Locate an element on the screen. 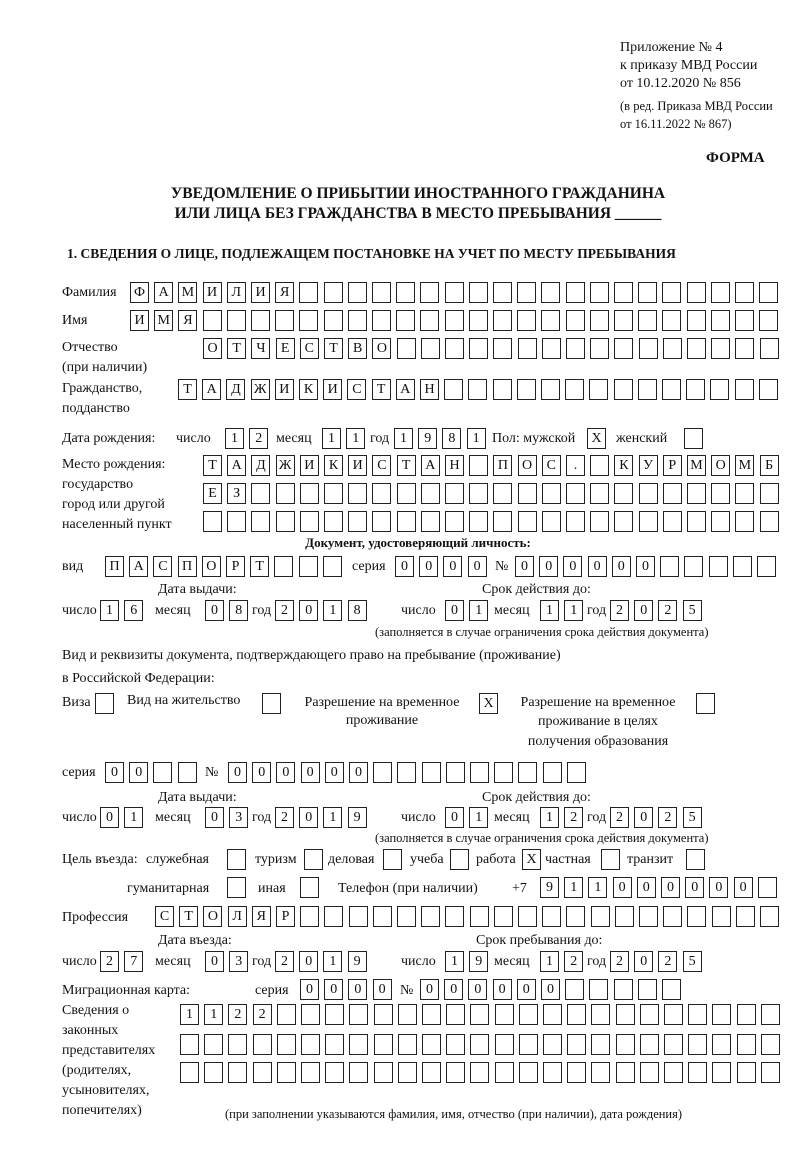 This screenshot has width=800, height=1163. char-box: 2 is located at coordinates (619, 817).